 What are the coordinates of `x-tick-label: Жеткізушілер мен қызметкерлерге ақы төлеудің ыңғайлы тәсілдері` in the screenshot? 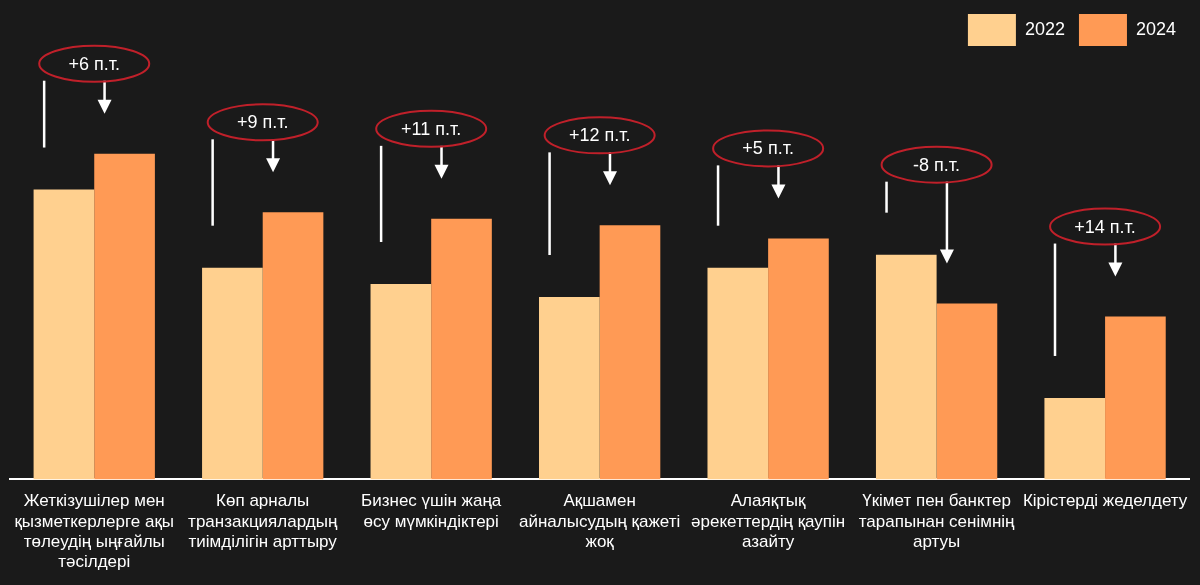 It's located at (94, 531).